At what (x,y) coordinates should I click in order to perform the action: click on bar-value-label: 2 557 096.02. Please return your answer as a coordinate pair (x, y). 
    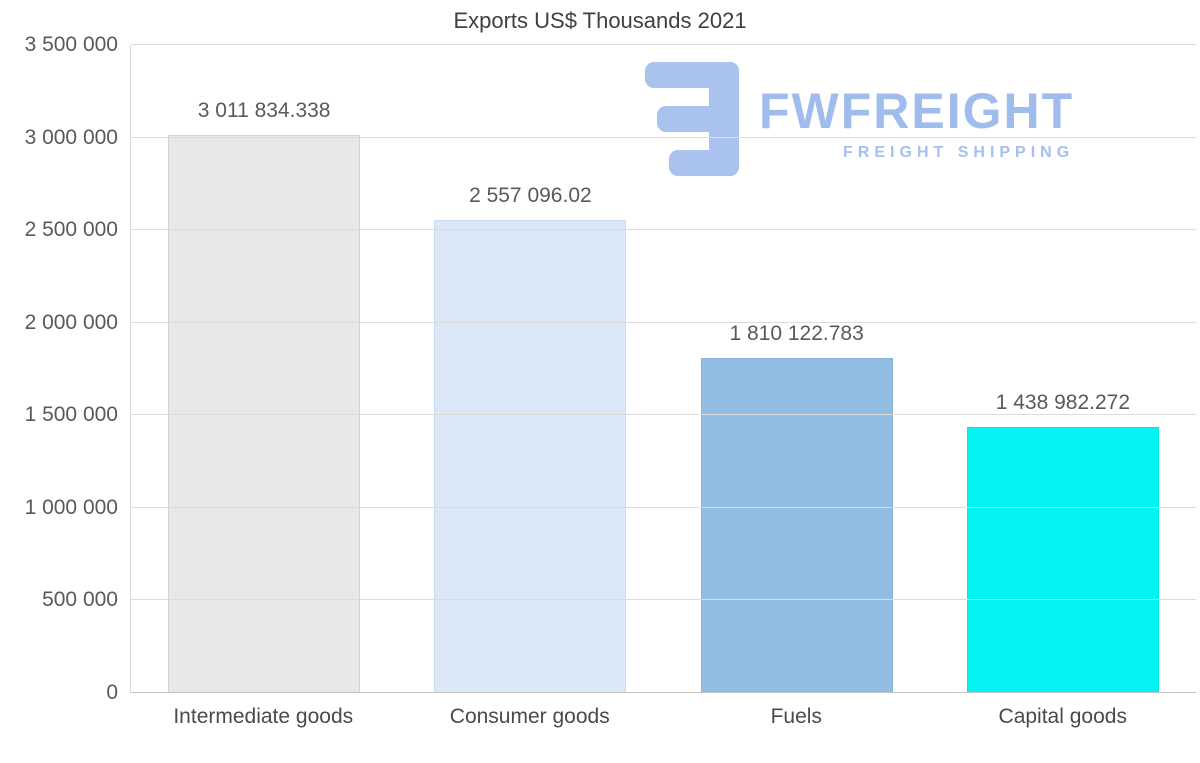
    Looking at the image, I should click on (530, 195).